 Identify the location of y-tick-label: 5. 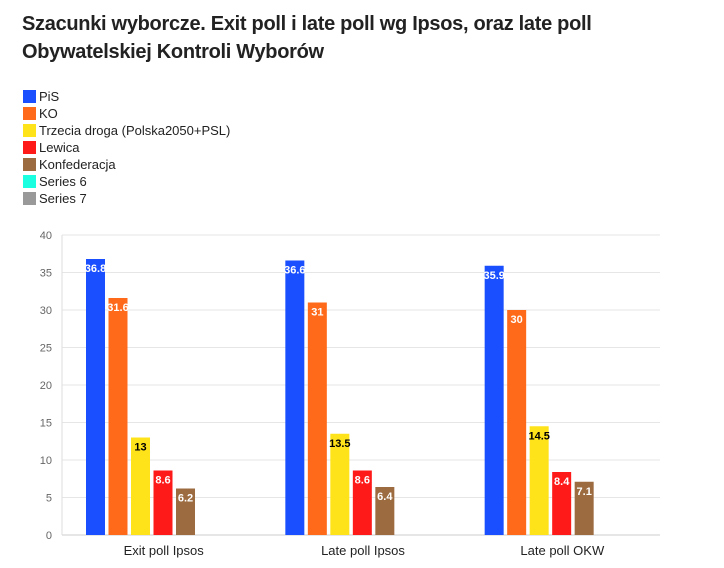
(49, 499).